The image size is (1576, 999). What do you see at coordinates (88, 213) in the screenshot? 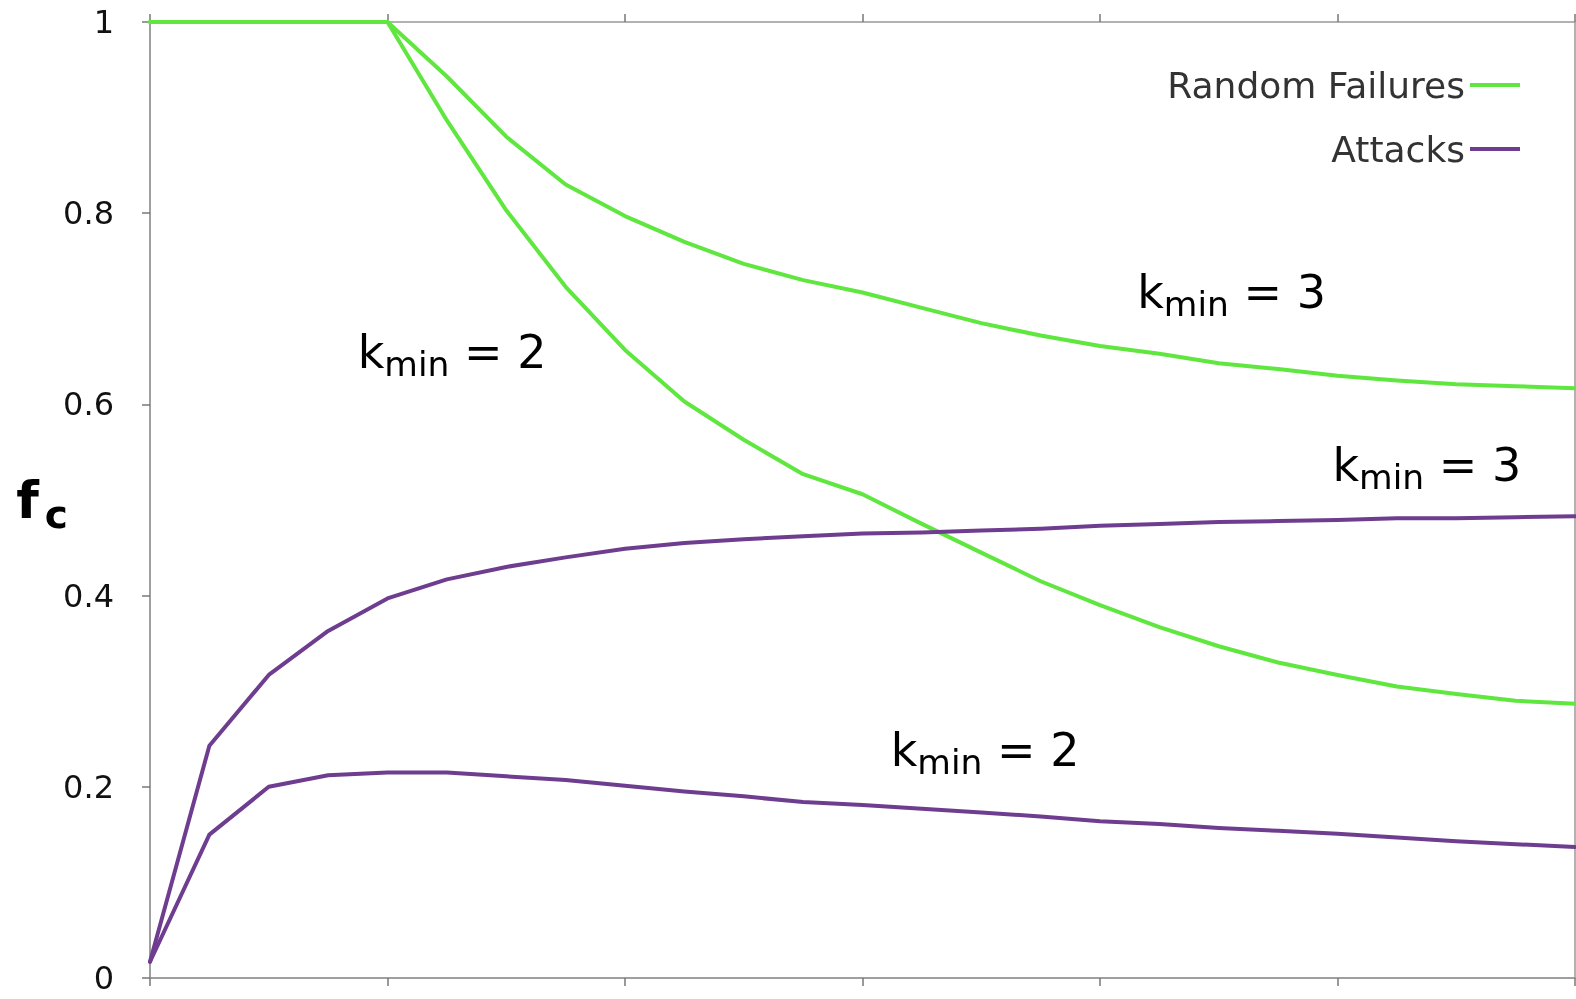
I see `y-tick-label: 0.8` at bounding box center [88, 213].